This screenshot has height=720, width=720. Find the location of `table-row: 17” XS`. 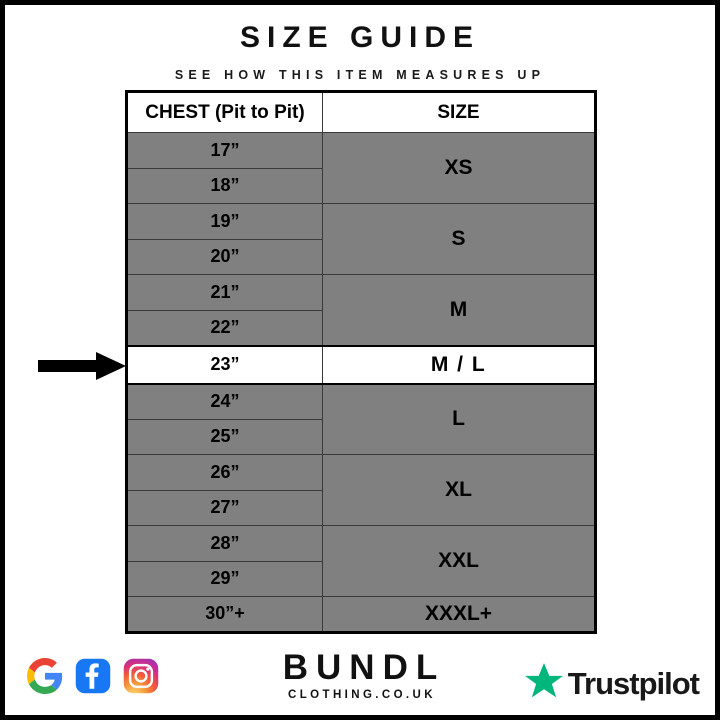

table-row: 17” XS is located at coordinates (361, 168).